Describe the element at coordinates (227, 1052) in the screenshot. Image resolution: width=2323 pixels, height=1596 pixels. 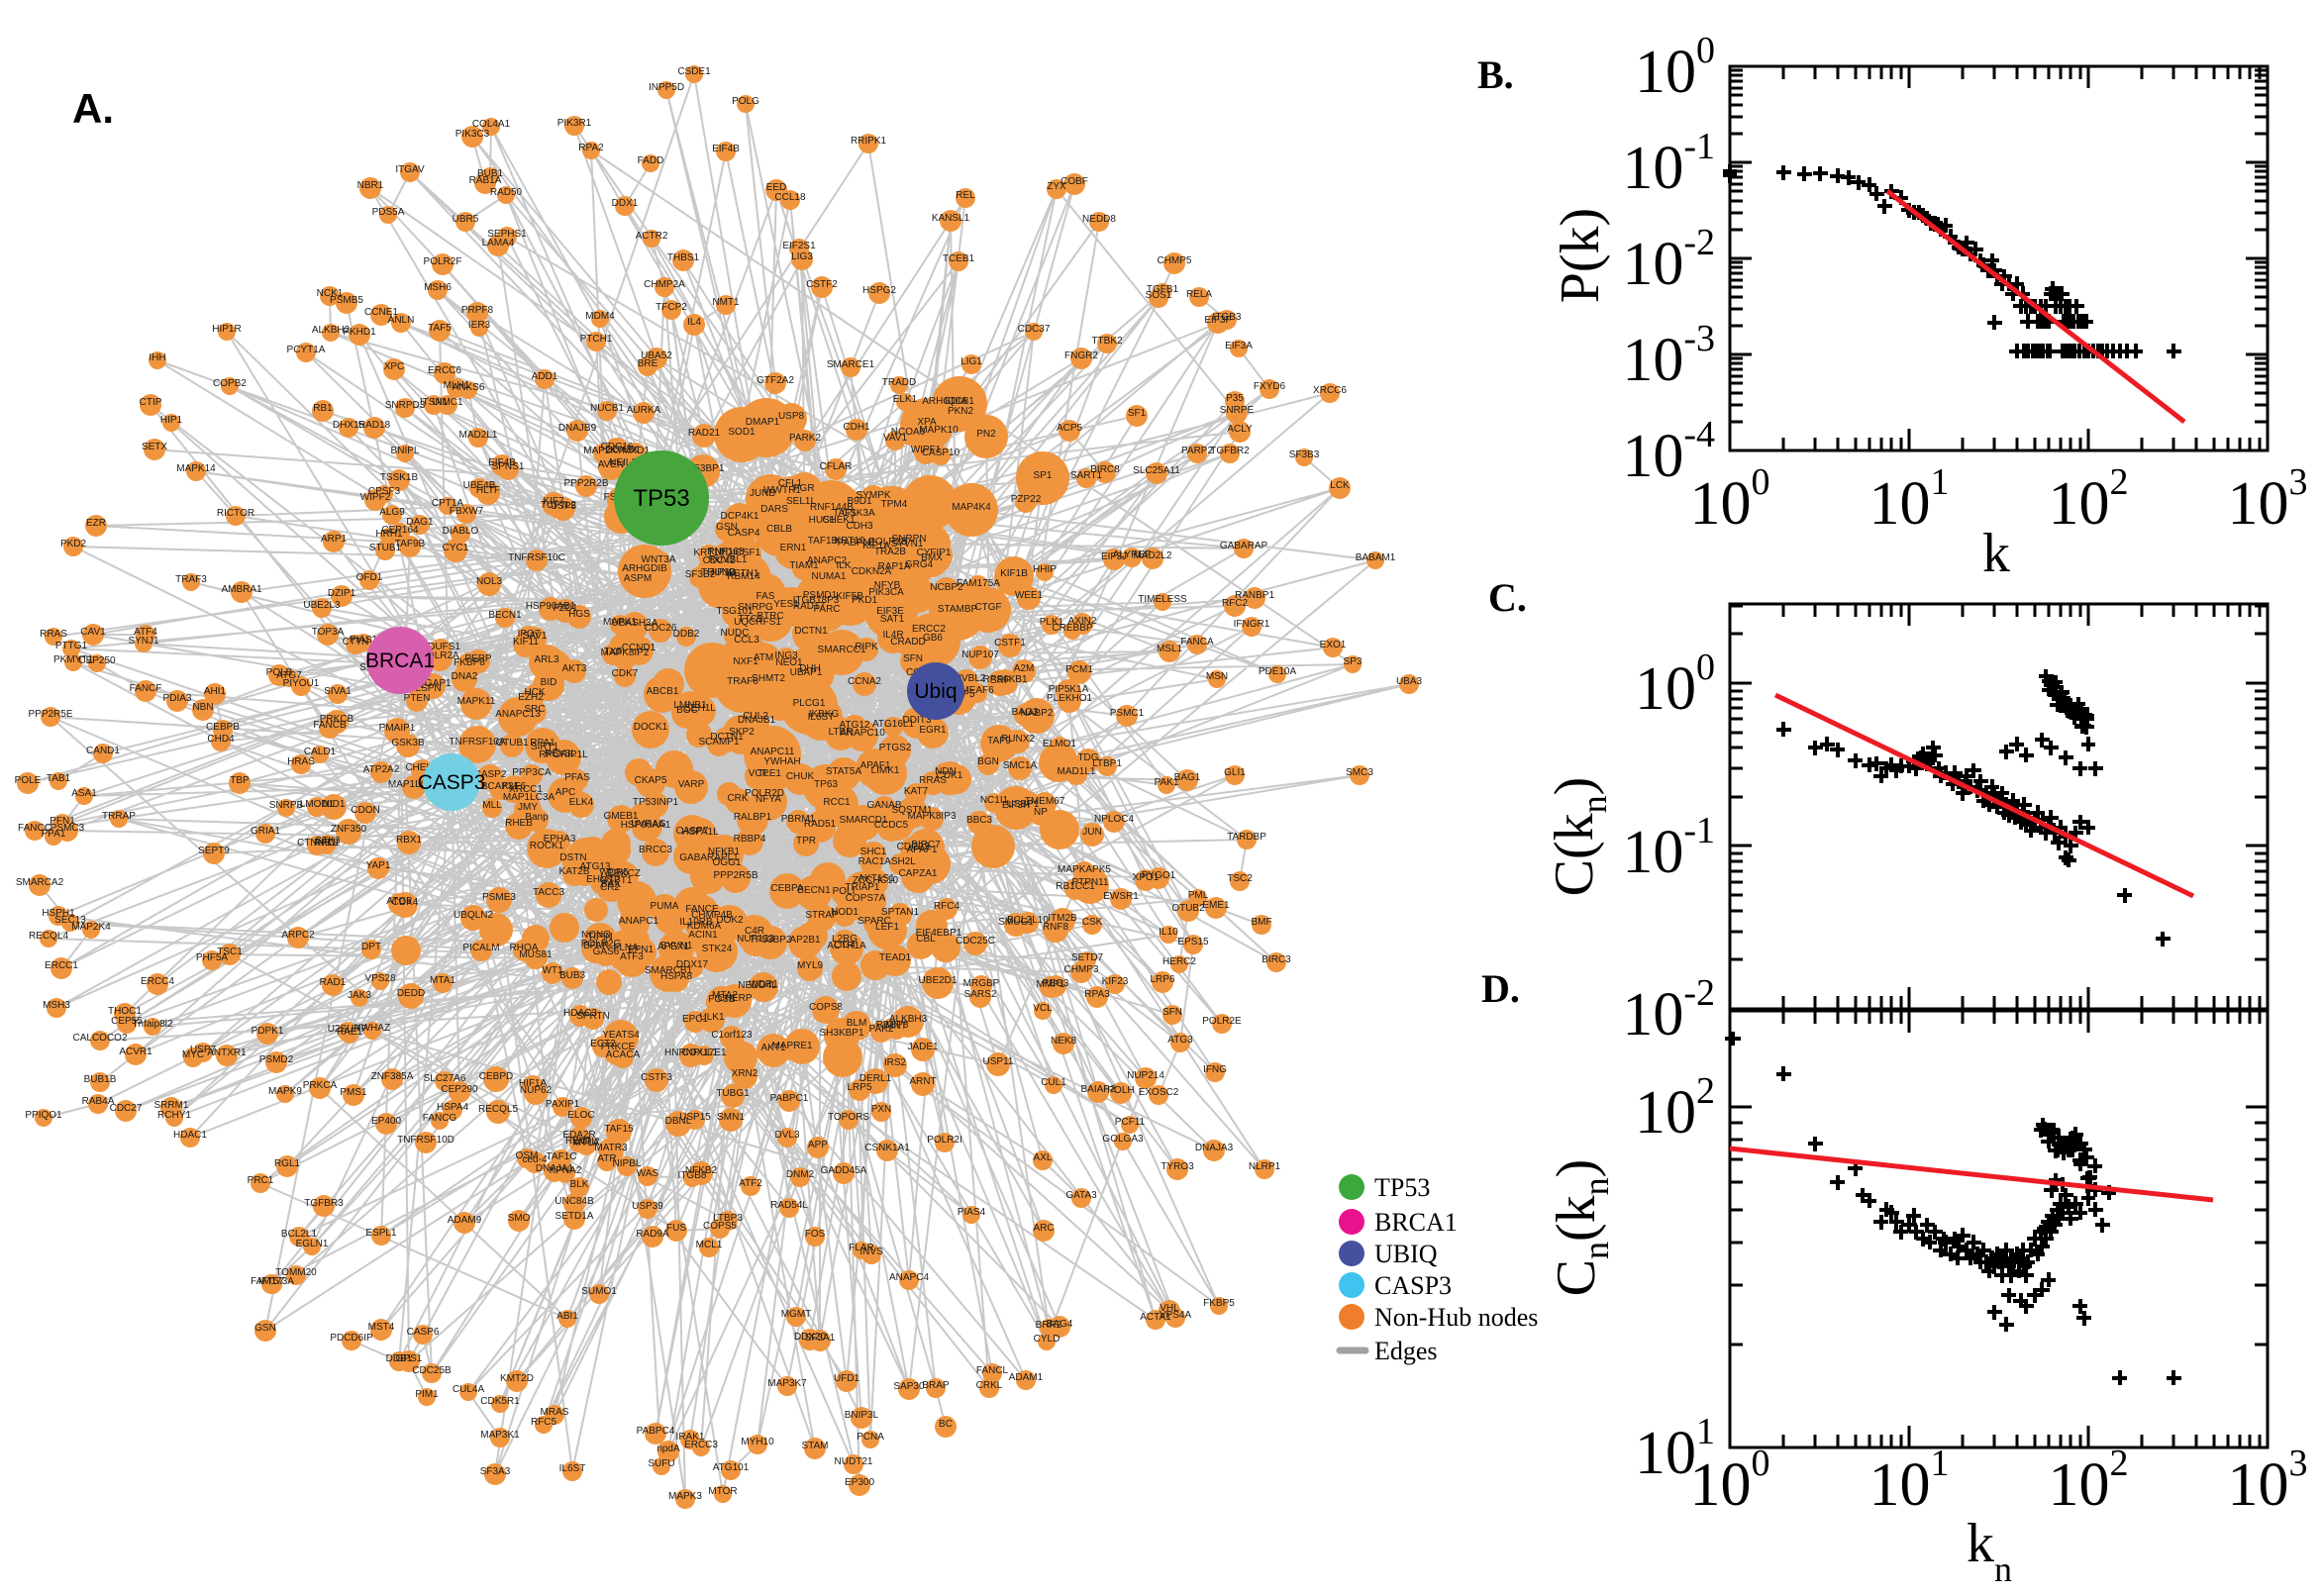
I see `svg-text: ANTXR1` at that location.